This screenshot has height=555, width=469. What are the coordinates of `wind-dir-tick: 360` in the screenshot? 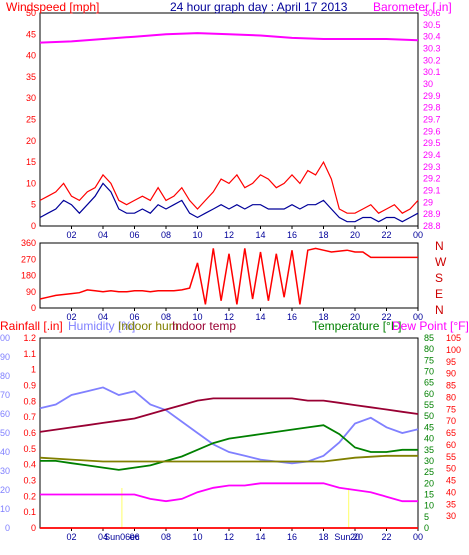 It's located at (28, 243).